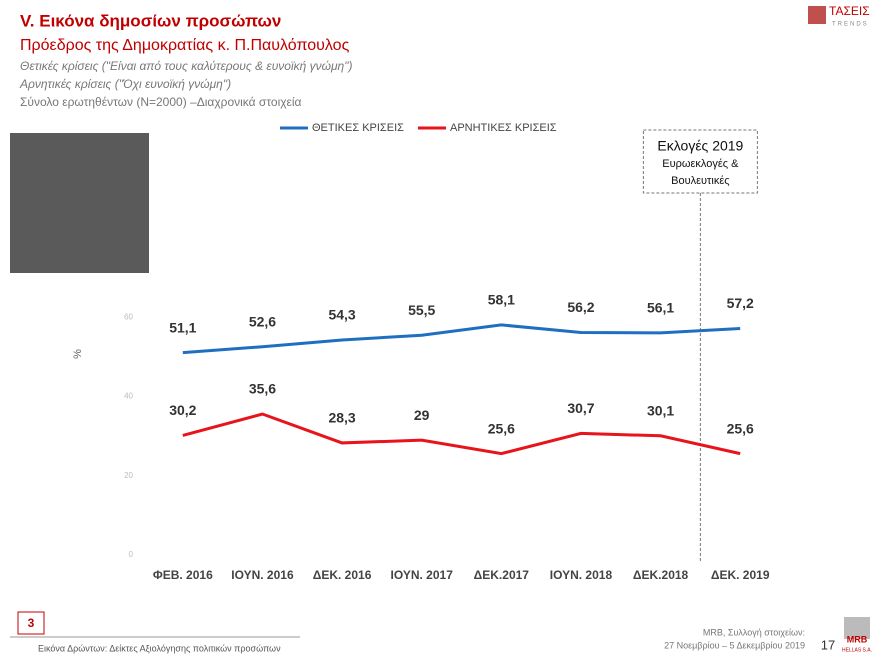 This screenshot has width=880, height=660. Describe the element at coordinates (128, 396) in the screenshot. I see `y-tick-label: 40` at that location.